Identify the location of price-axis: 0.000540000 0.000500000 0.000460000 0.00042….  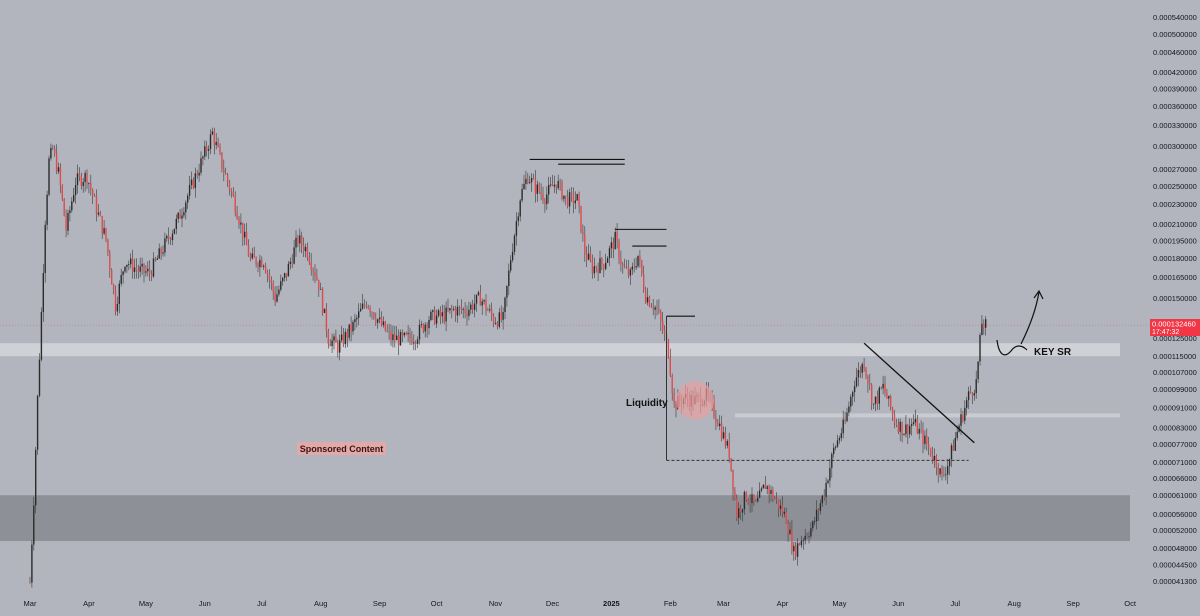
(1175, 299).